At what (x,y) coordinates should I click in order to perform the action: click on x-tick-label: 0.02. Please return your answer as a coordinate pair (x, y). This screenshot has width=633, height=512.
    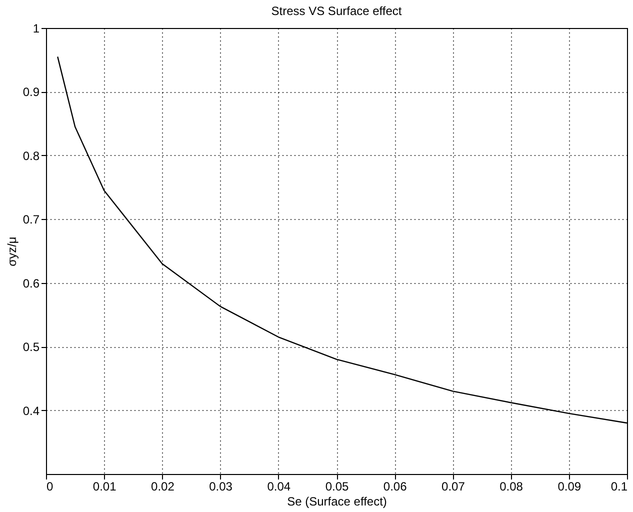
    Looking at the image, I should click on (163, 487).